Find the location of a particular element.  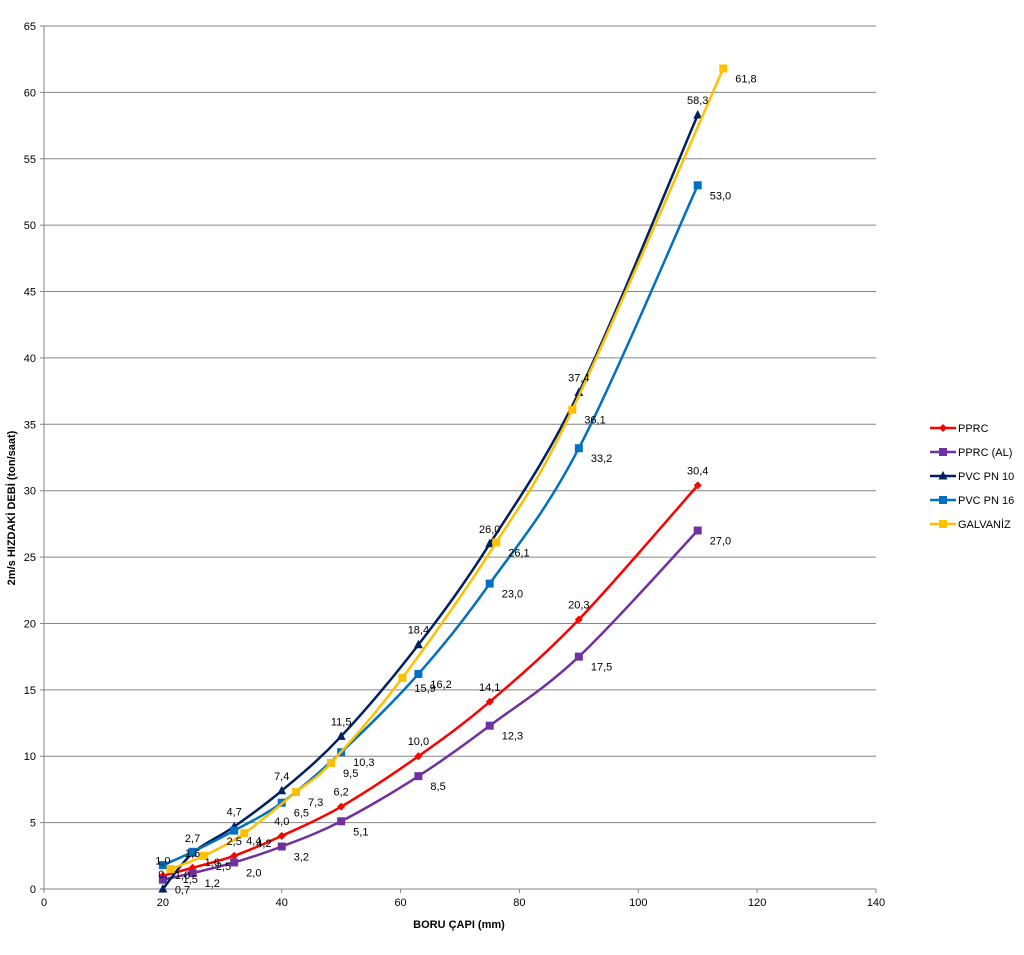

data-label-pvc-pn-16: 1,6 is located at coordinates (212, 863).